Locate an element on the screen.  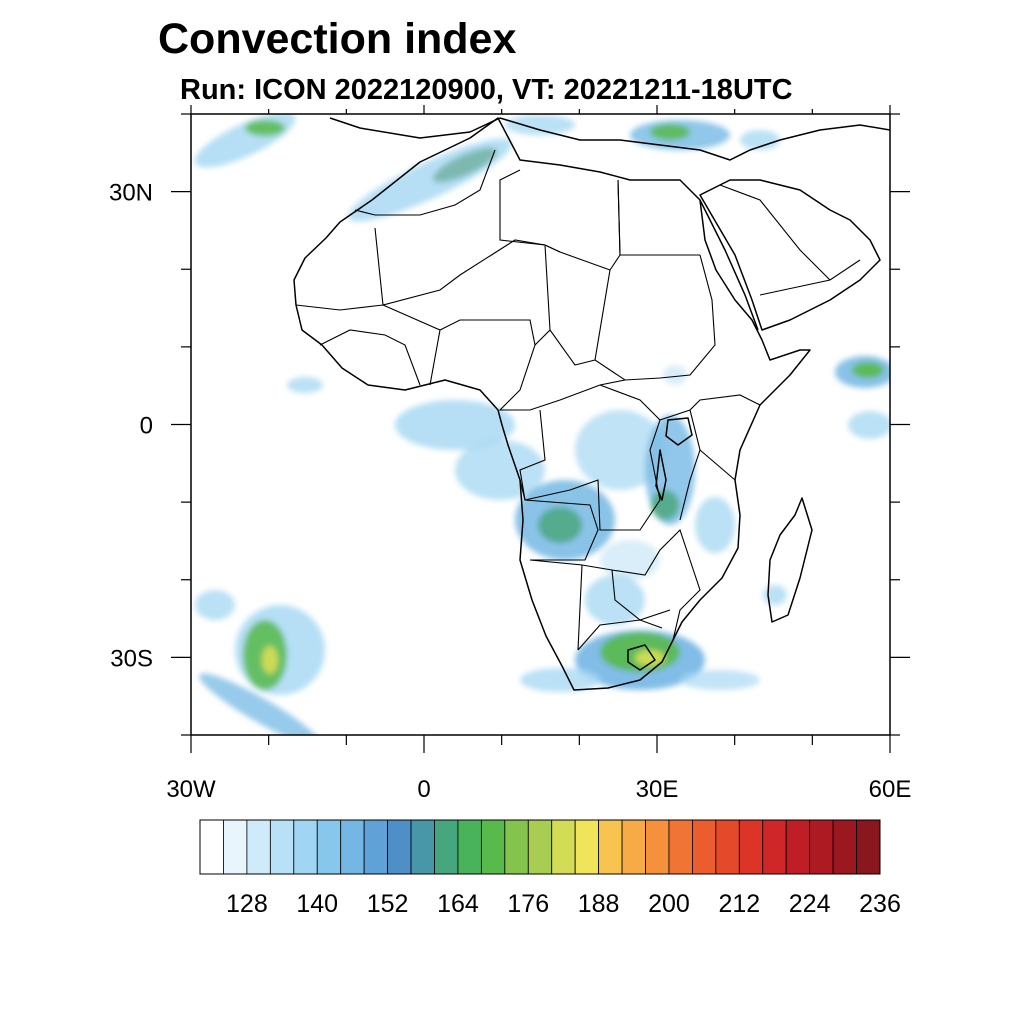
colorbar-label: 152 is located at coordinates (388, 904).